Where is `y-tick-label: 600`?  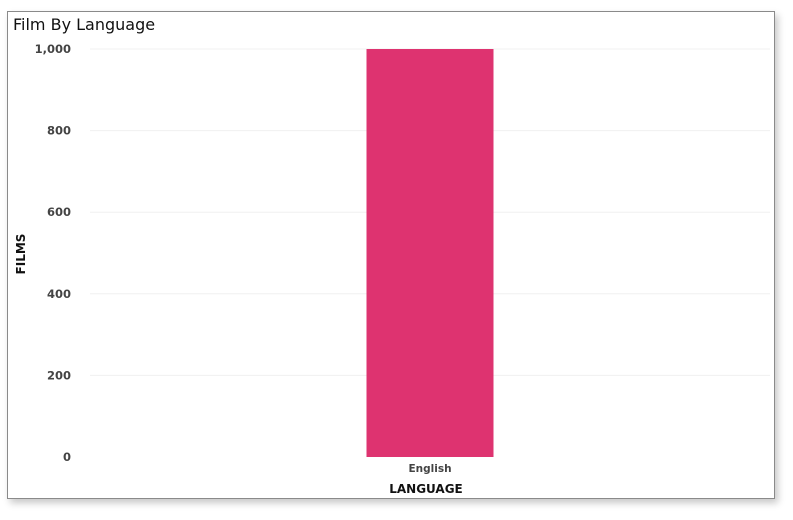
y-tick-label: 600 is located at coordinates (59, 212).